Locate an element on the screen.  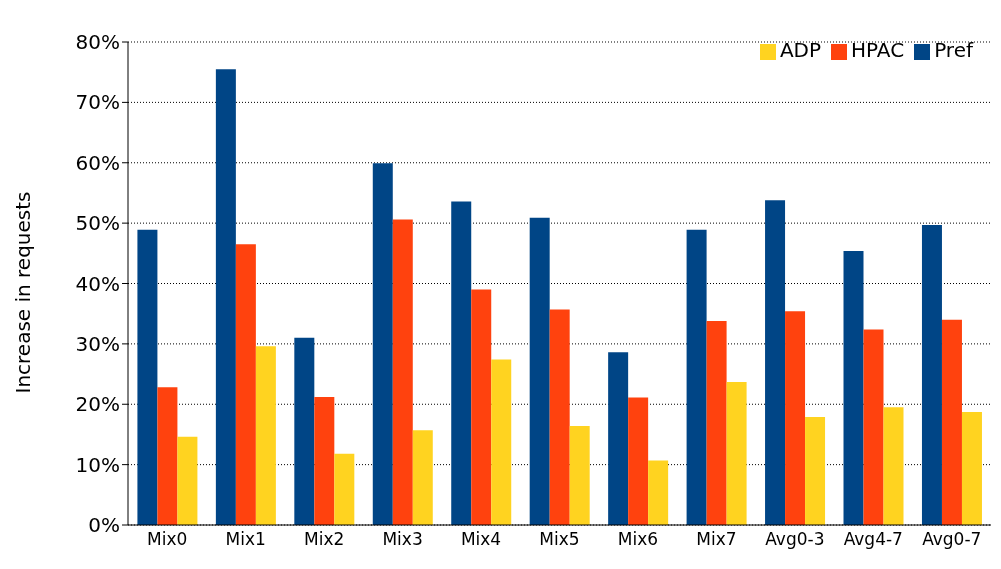
legend-label: Pref is located at coordinates (953, 50).